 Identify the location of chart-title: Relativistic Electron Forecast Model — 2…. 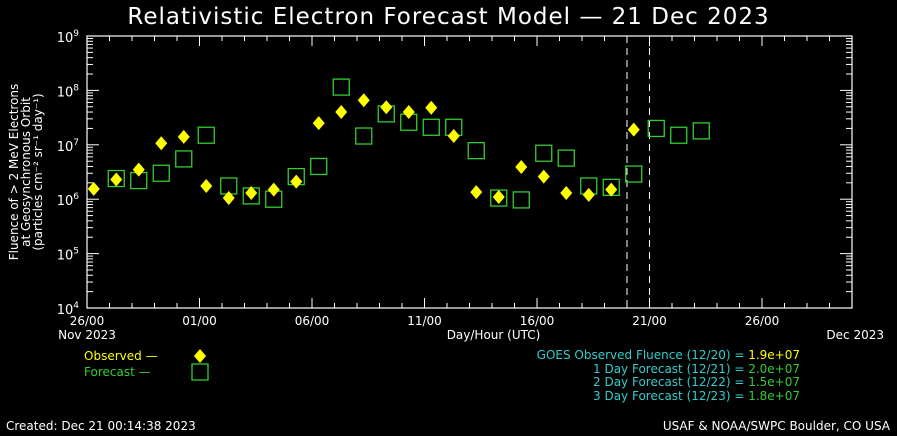
(448, 17).